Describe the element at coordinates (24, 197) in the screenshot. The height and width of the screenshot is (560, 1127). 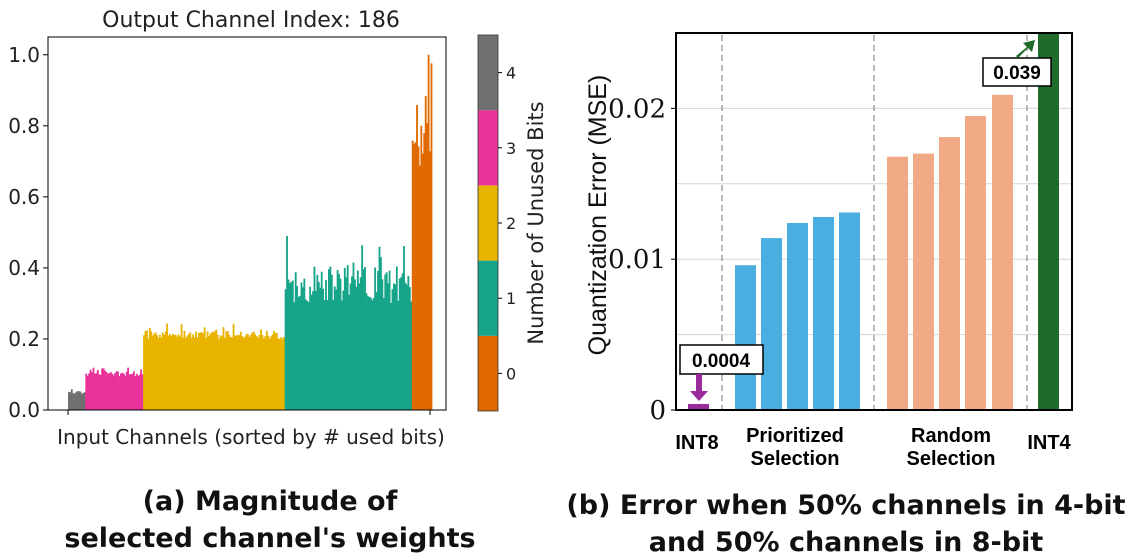
I see `chart-a-y-tick-label: 0.6` at that location.